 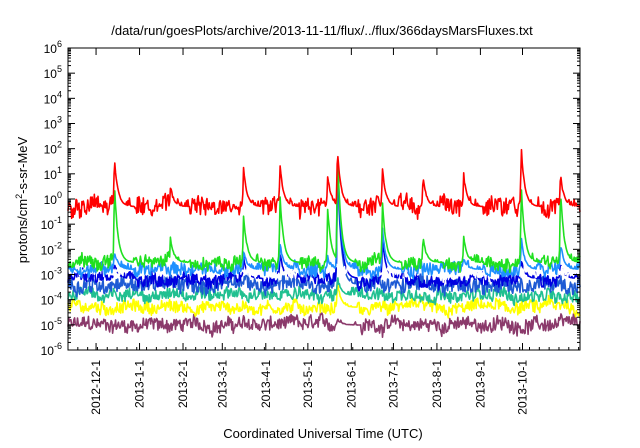 What do you see at coordinates (53, 123) in the screenshot?
I see `y-tick-label: 10³` at bounding box center [53, 123].